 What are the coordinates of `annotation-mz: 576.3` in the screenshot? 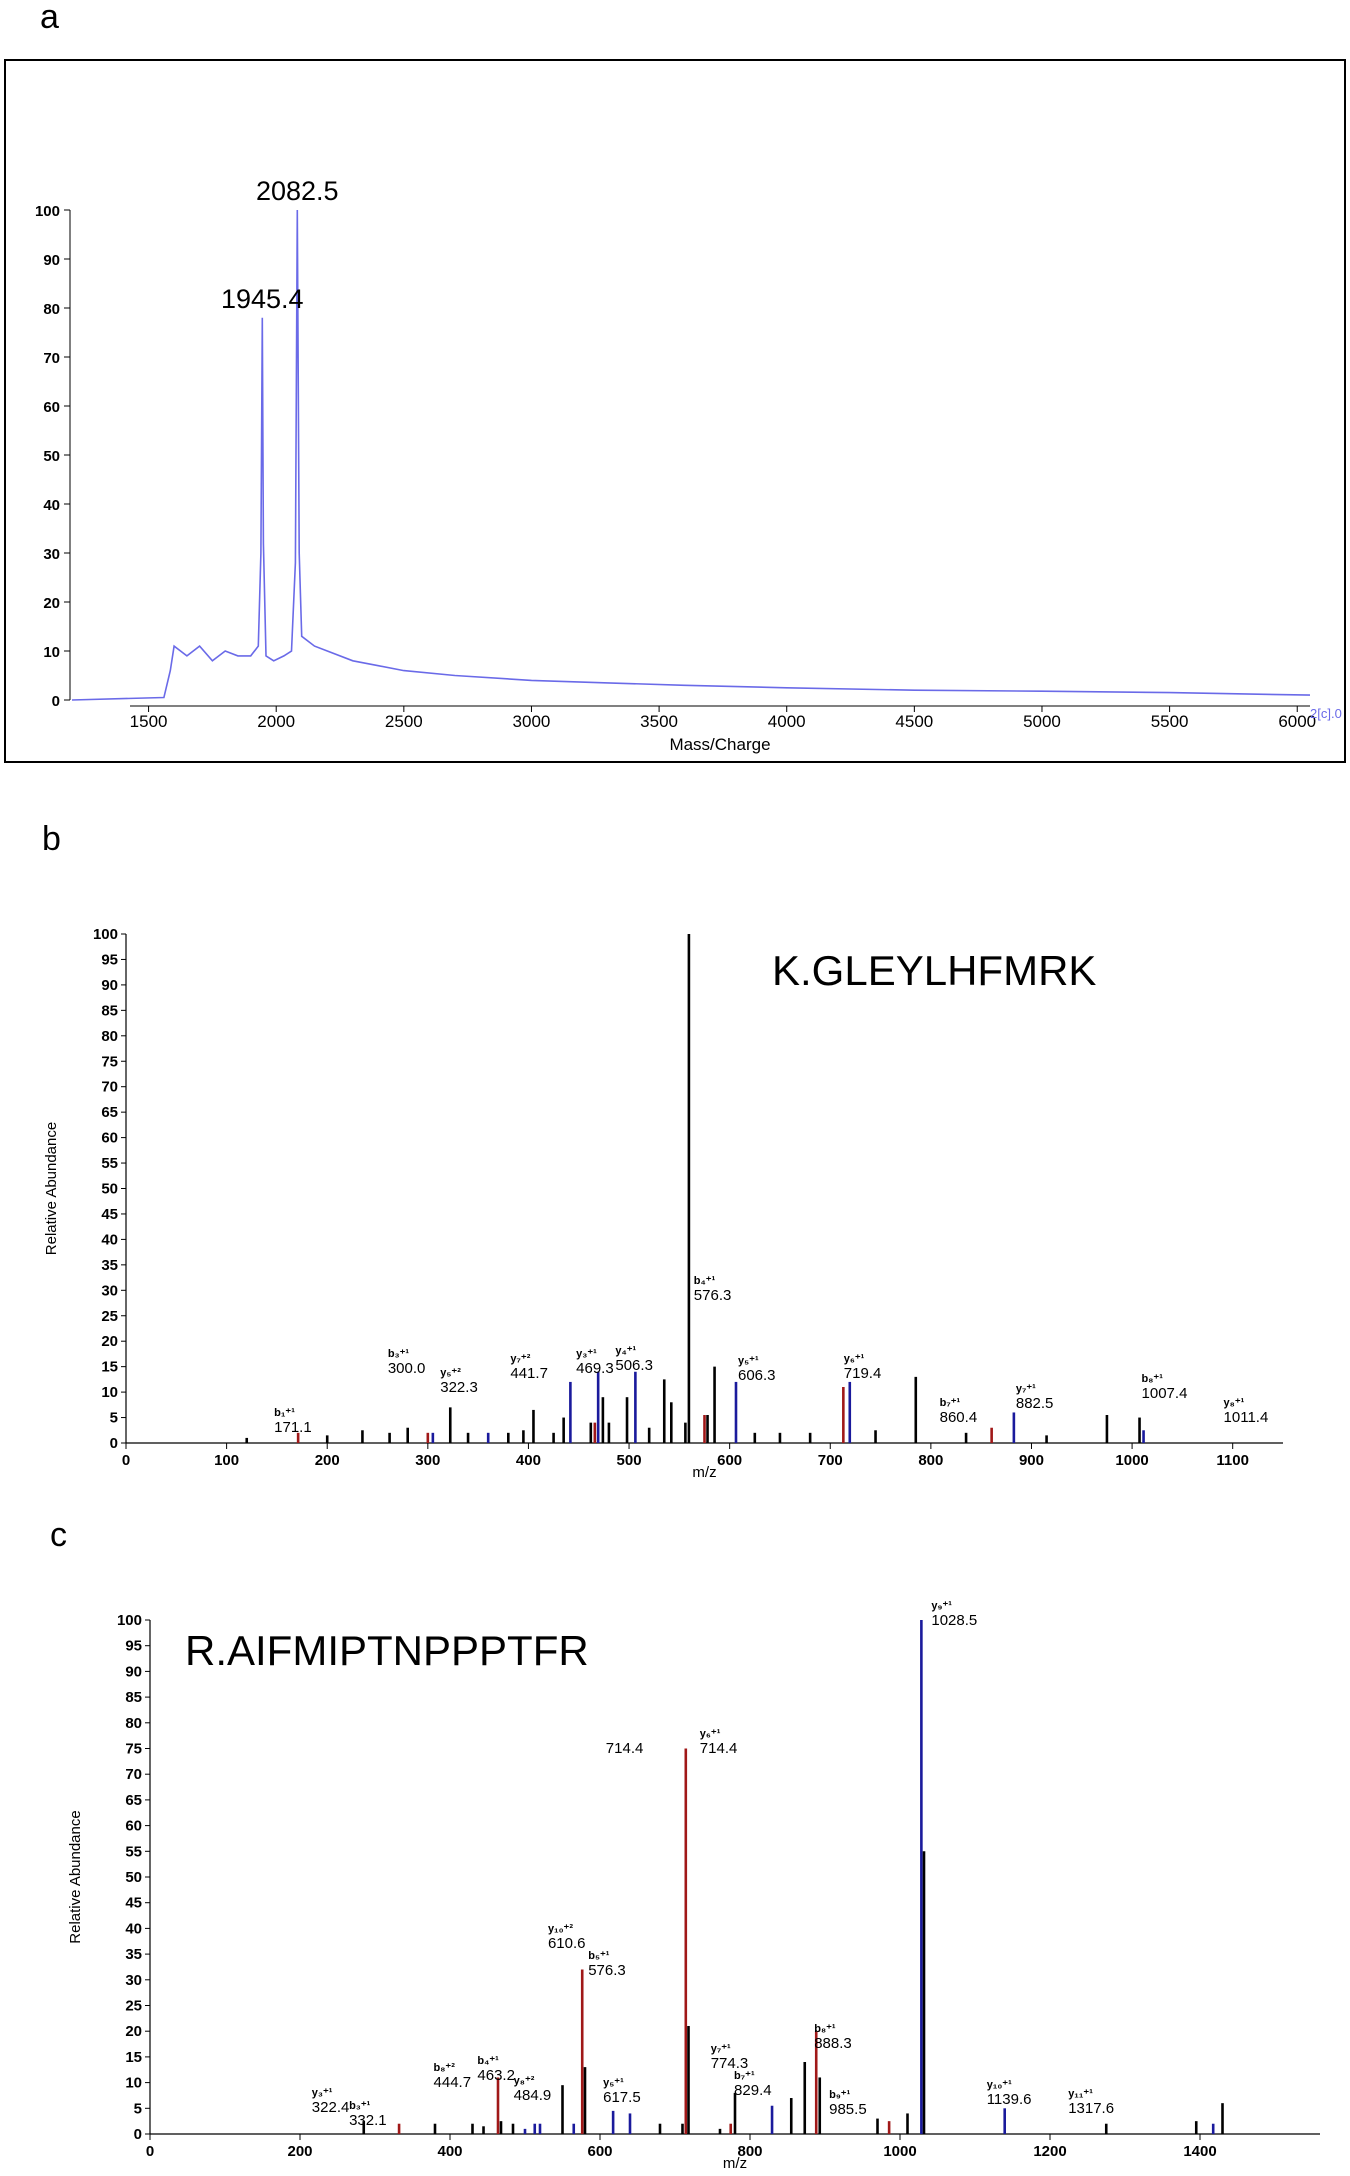 It's located at (713, 1295).